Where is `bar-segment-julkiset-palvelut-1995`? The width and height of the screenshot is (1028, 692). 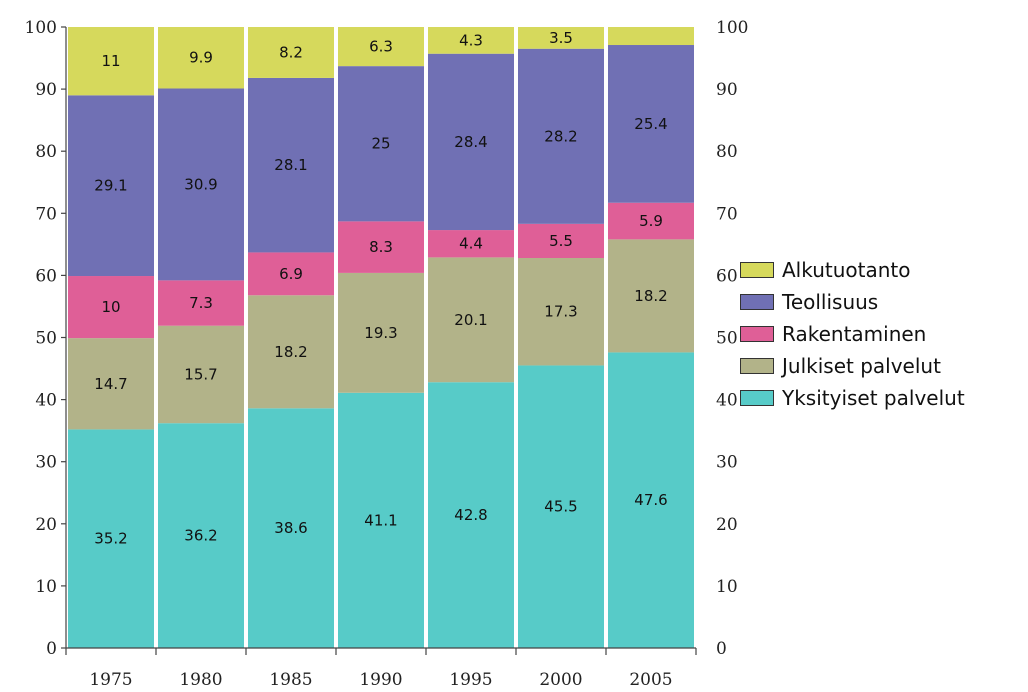 bar-segment-julkiset-palvelut-1995 is located at coordinates (471, 320).